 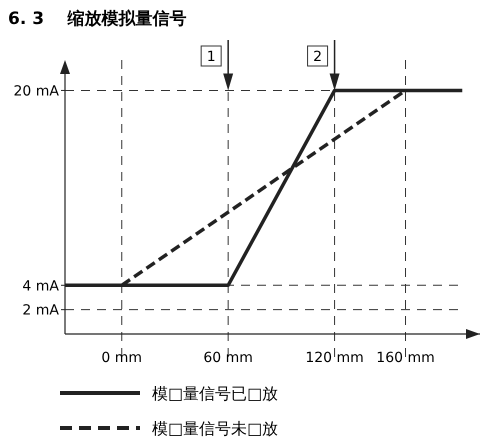 What do you see at coordinates (121, 358) in the screenshot?
I see `x-tick-label: 0 mm` at bounding box center [121, 358].